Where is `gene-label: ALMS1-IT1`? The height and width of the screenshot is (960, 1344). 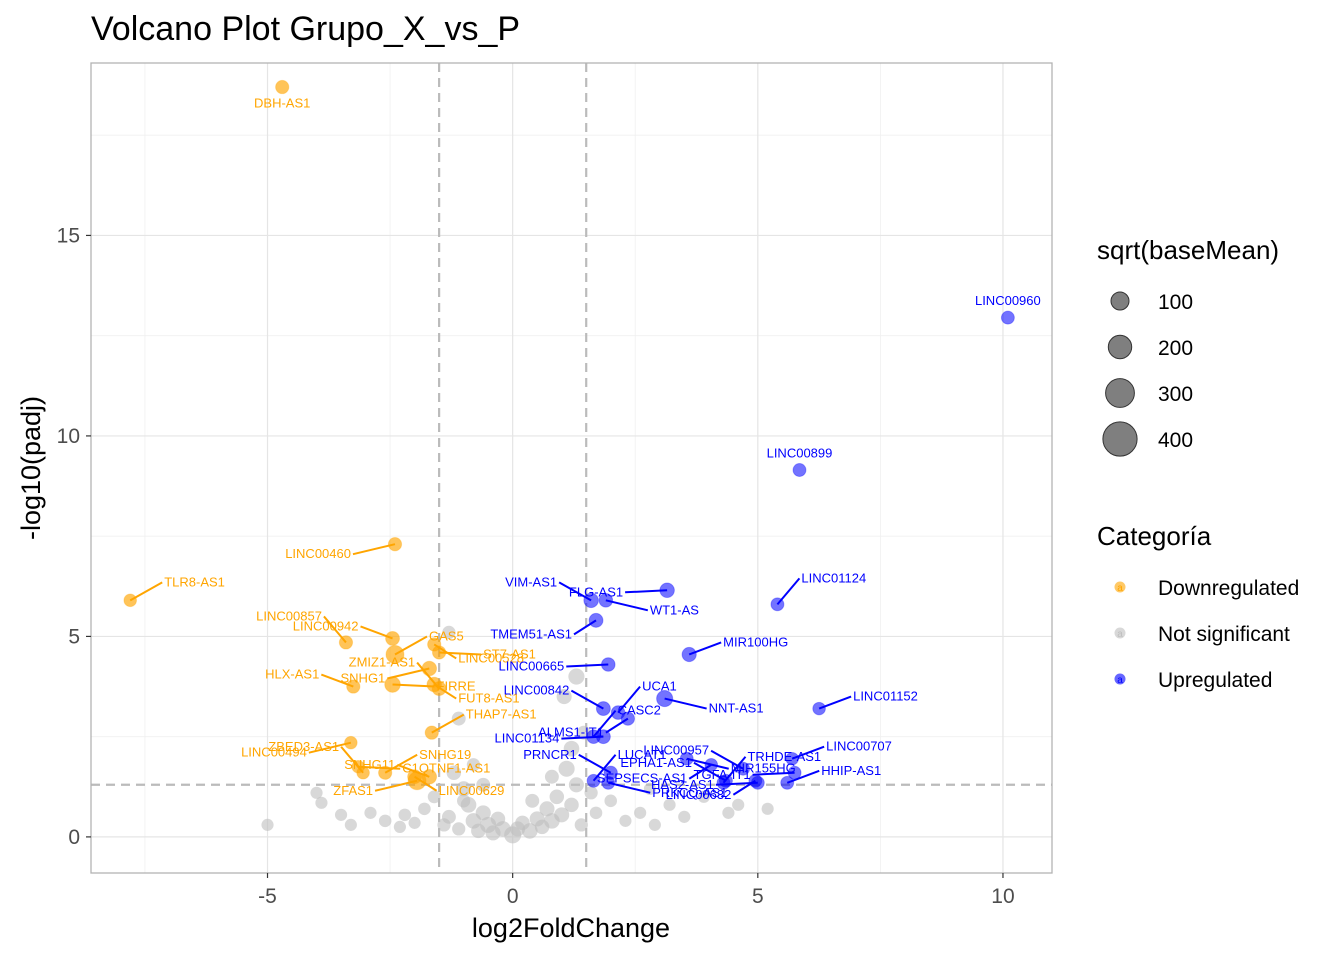
gene-label: ALMS1-IT1 is located at coordinates (571, 732).